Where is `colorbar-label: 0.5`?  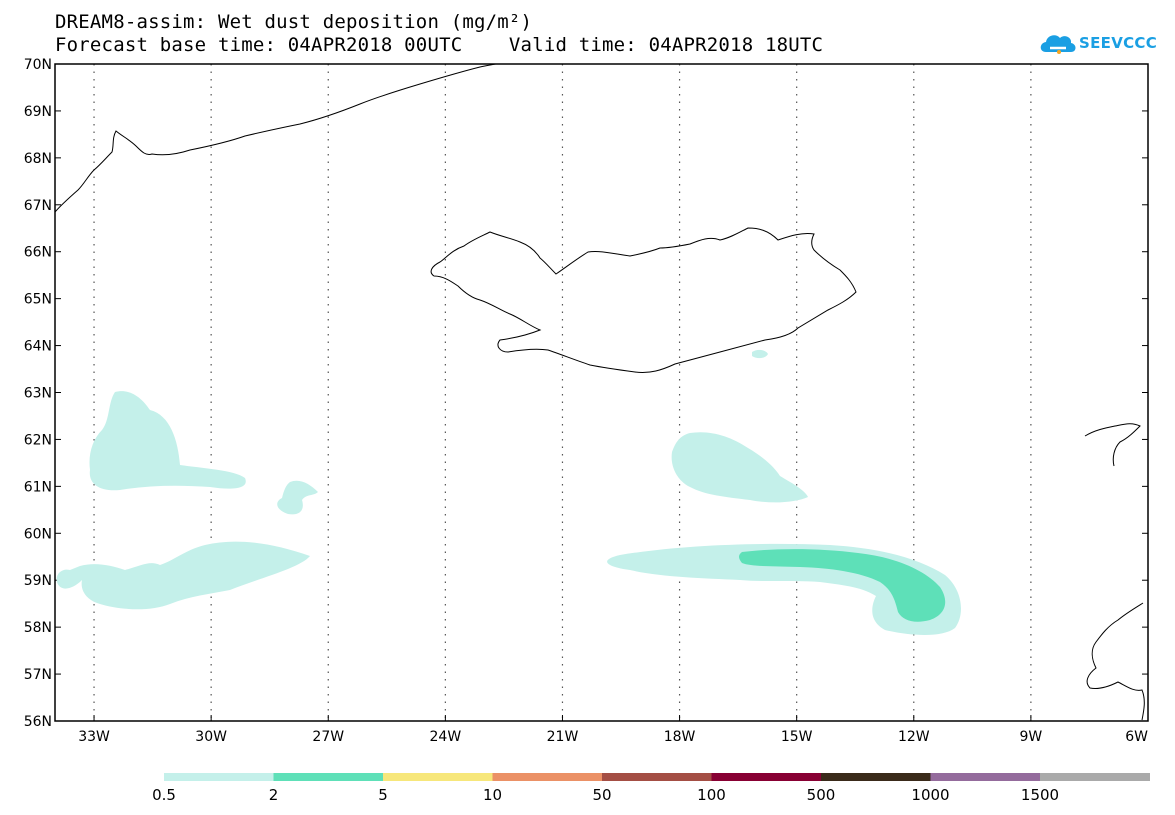
colorbar-label: 0.5 is located at coordinates (164, 795).